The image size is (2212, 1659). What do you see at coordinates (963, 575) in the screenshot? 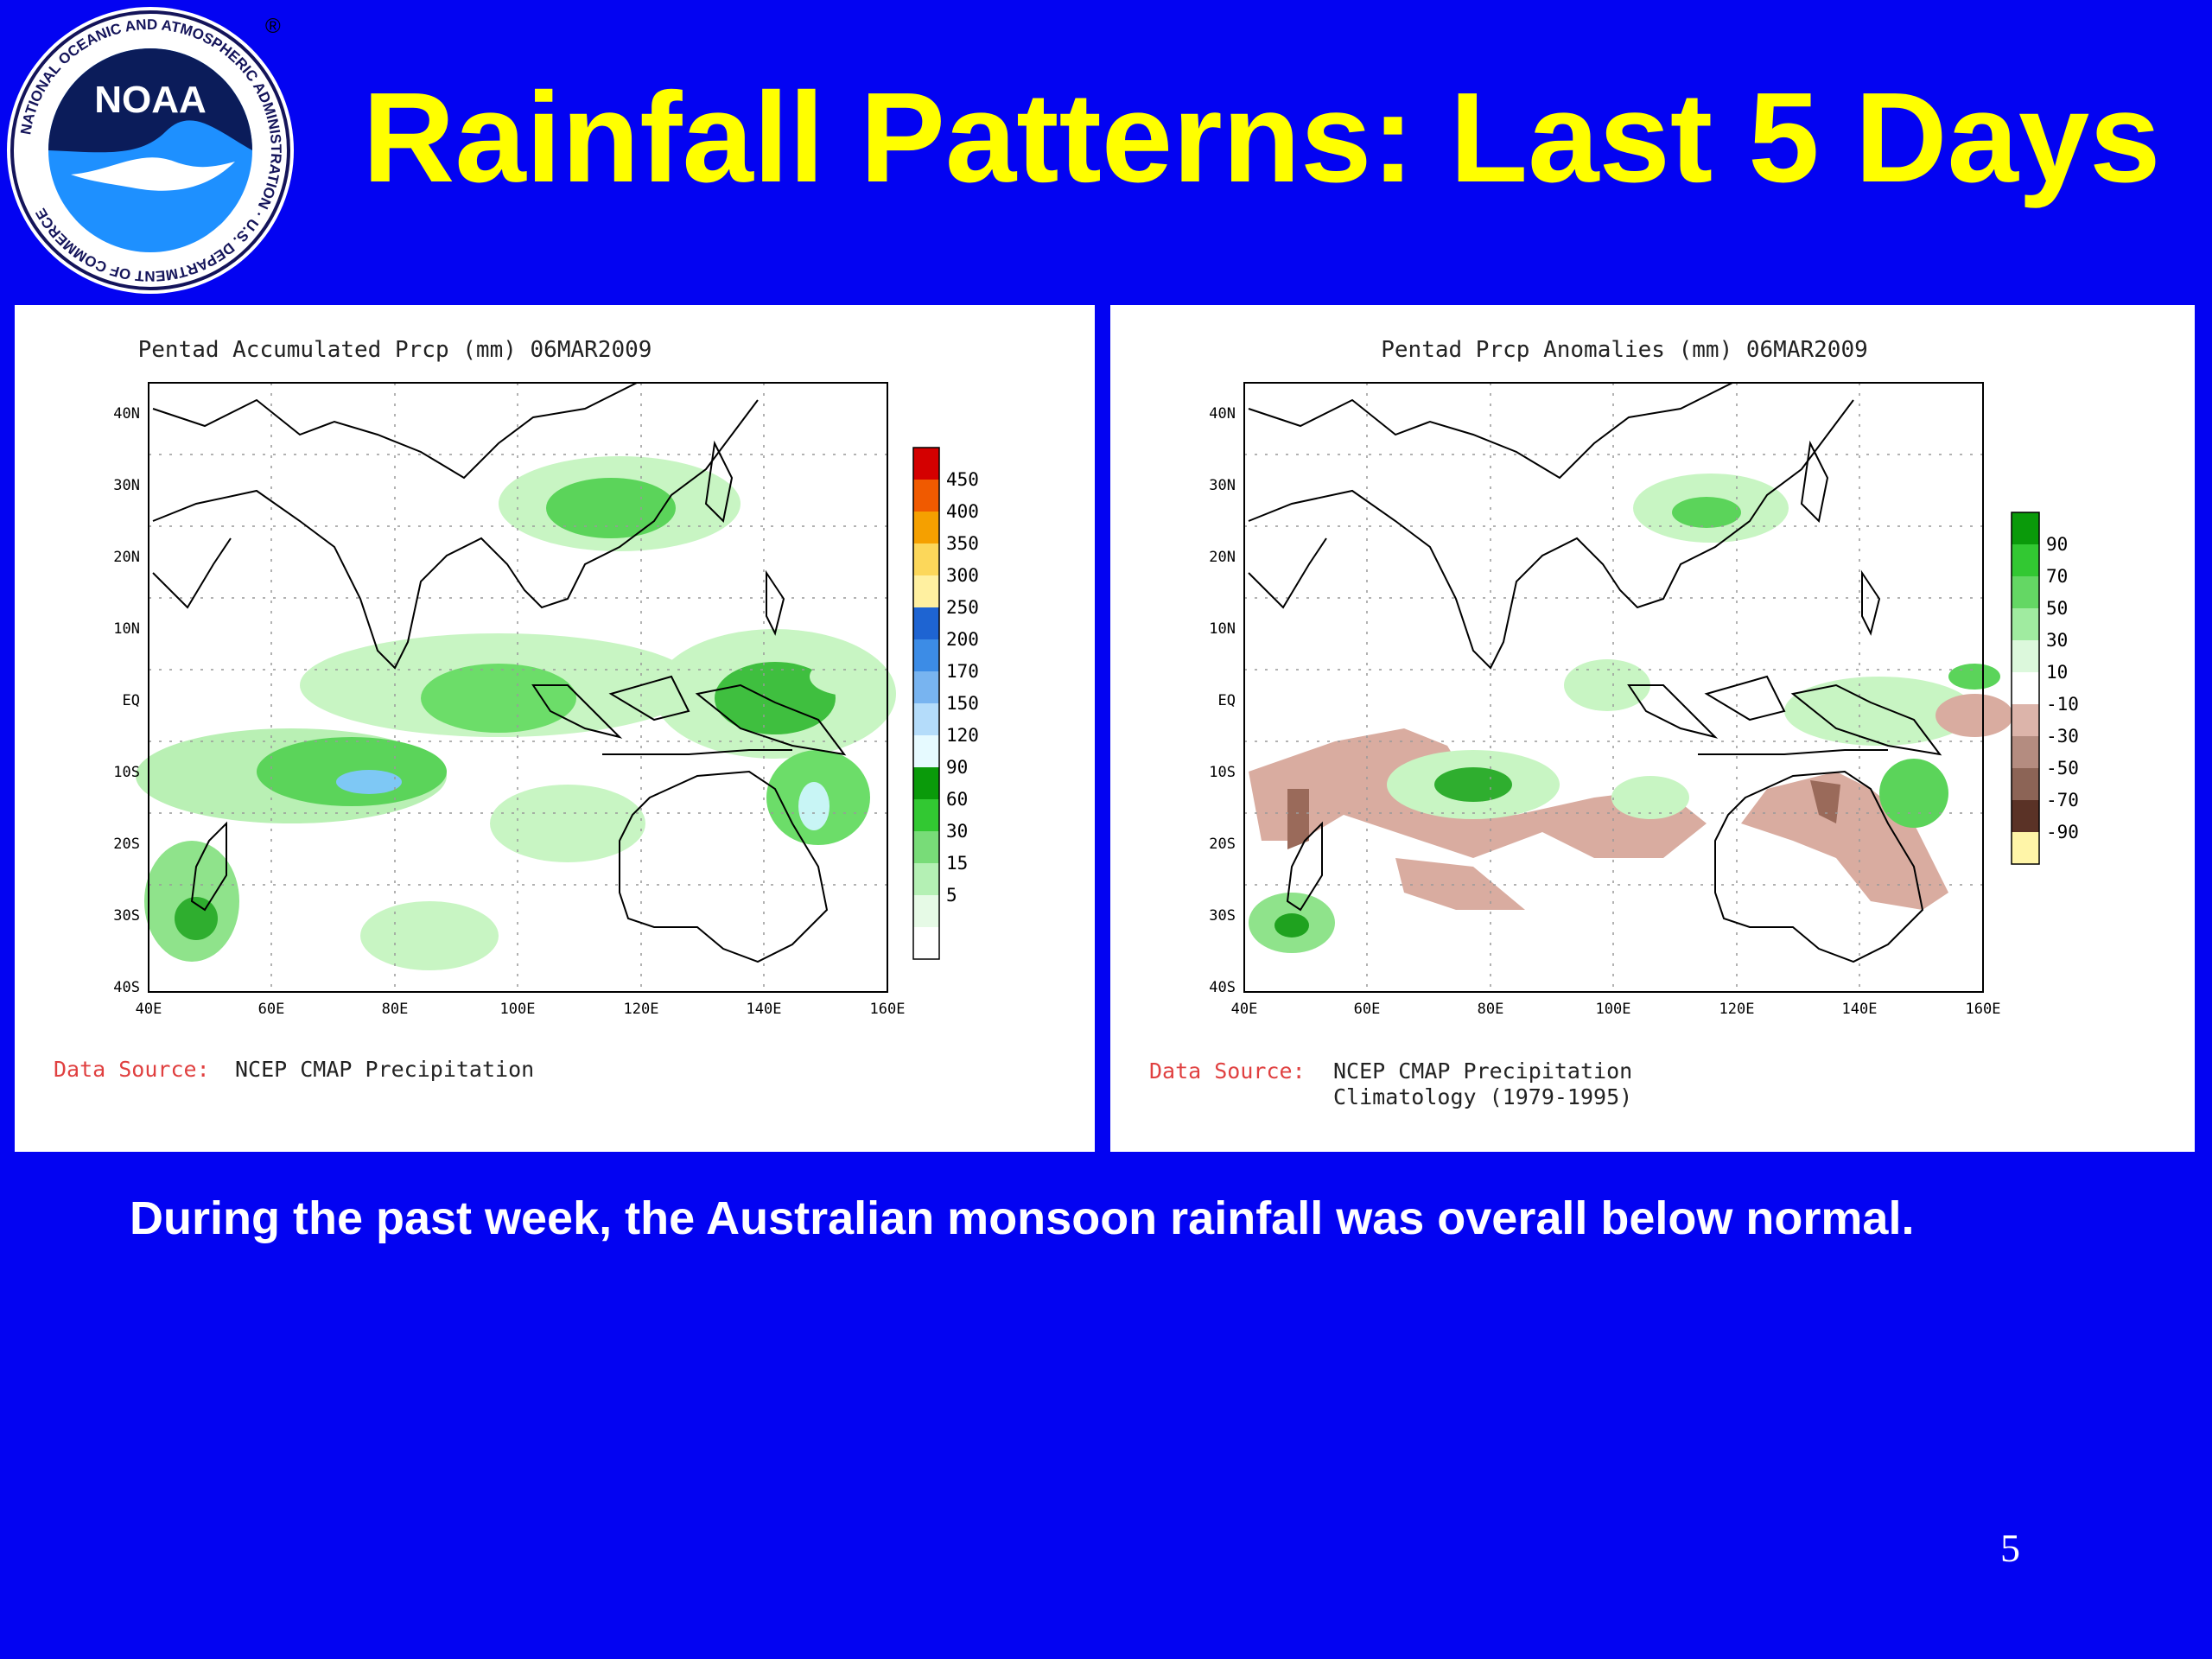
I see `legend-label: 300` at bounding box center [963, 575].